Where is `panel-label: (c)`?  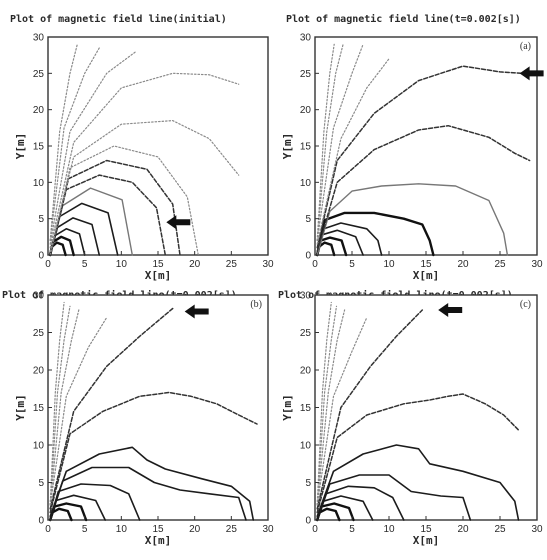 panel-label: (c) is located at coordinates (525, 304).